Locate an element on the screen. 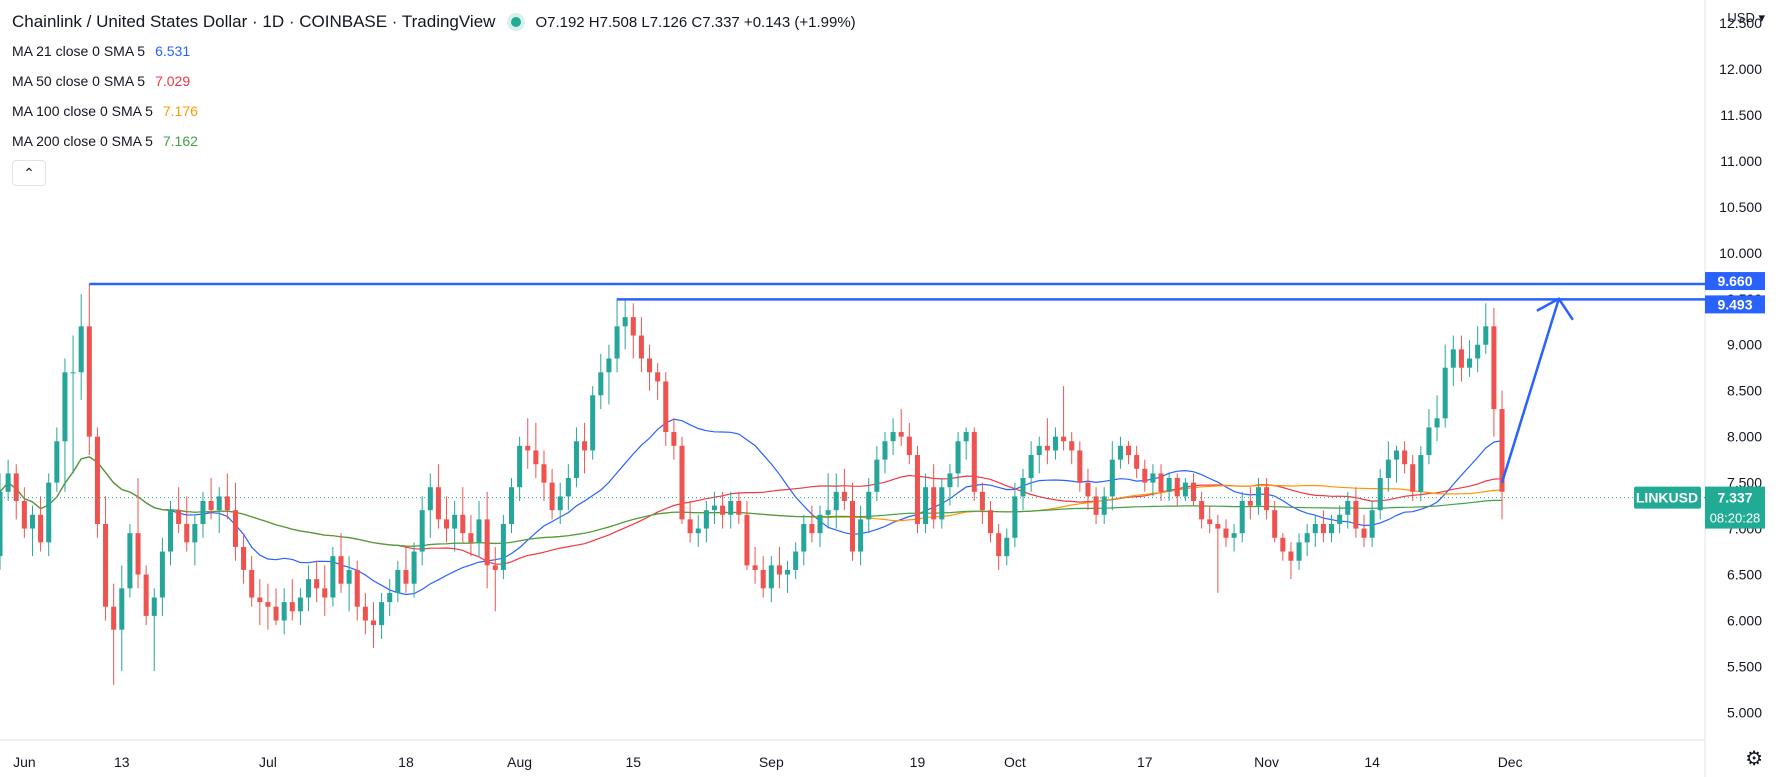  chevron-up-icon: ⌃ is located at coordinates (29, 172).